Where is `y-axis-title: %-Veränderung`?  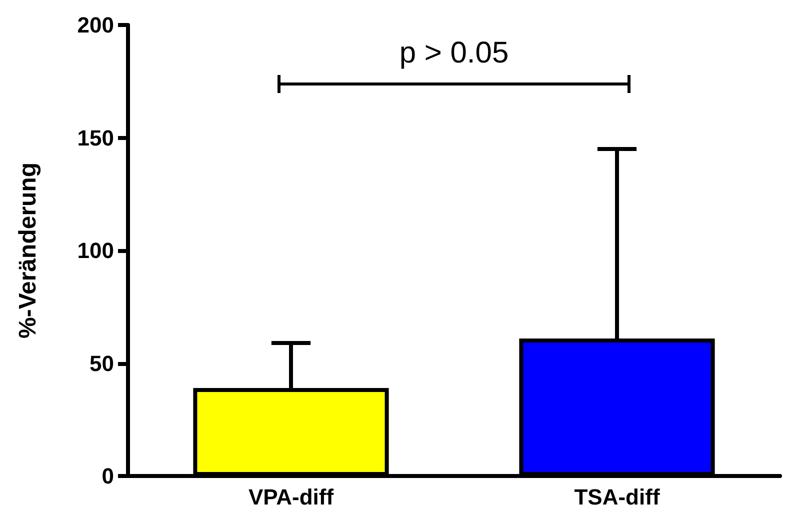
y-axis-title: %-Veränderung is located at coordinates (28, 250).